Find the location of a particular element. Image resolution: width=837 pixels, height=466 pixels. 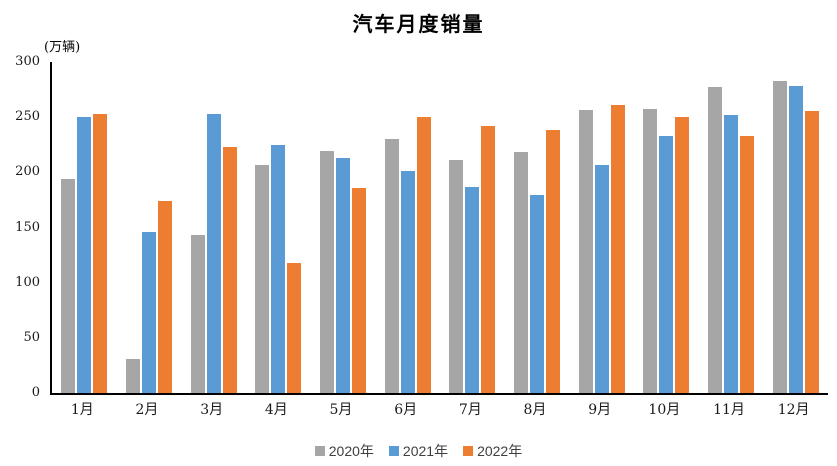

x-axis-tick-label: 5月 is located at coordinates (341, 410).